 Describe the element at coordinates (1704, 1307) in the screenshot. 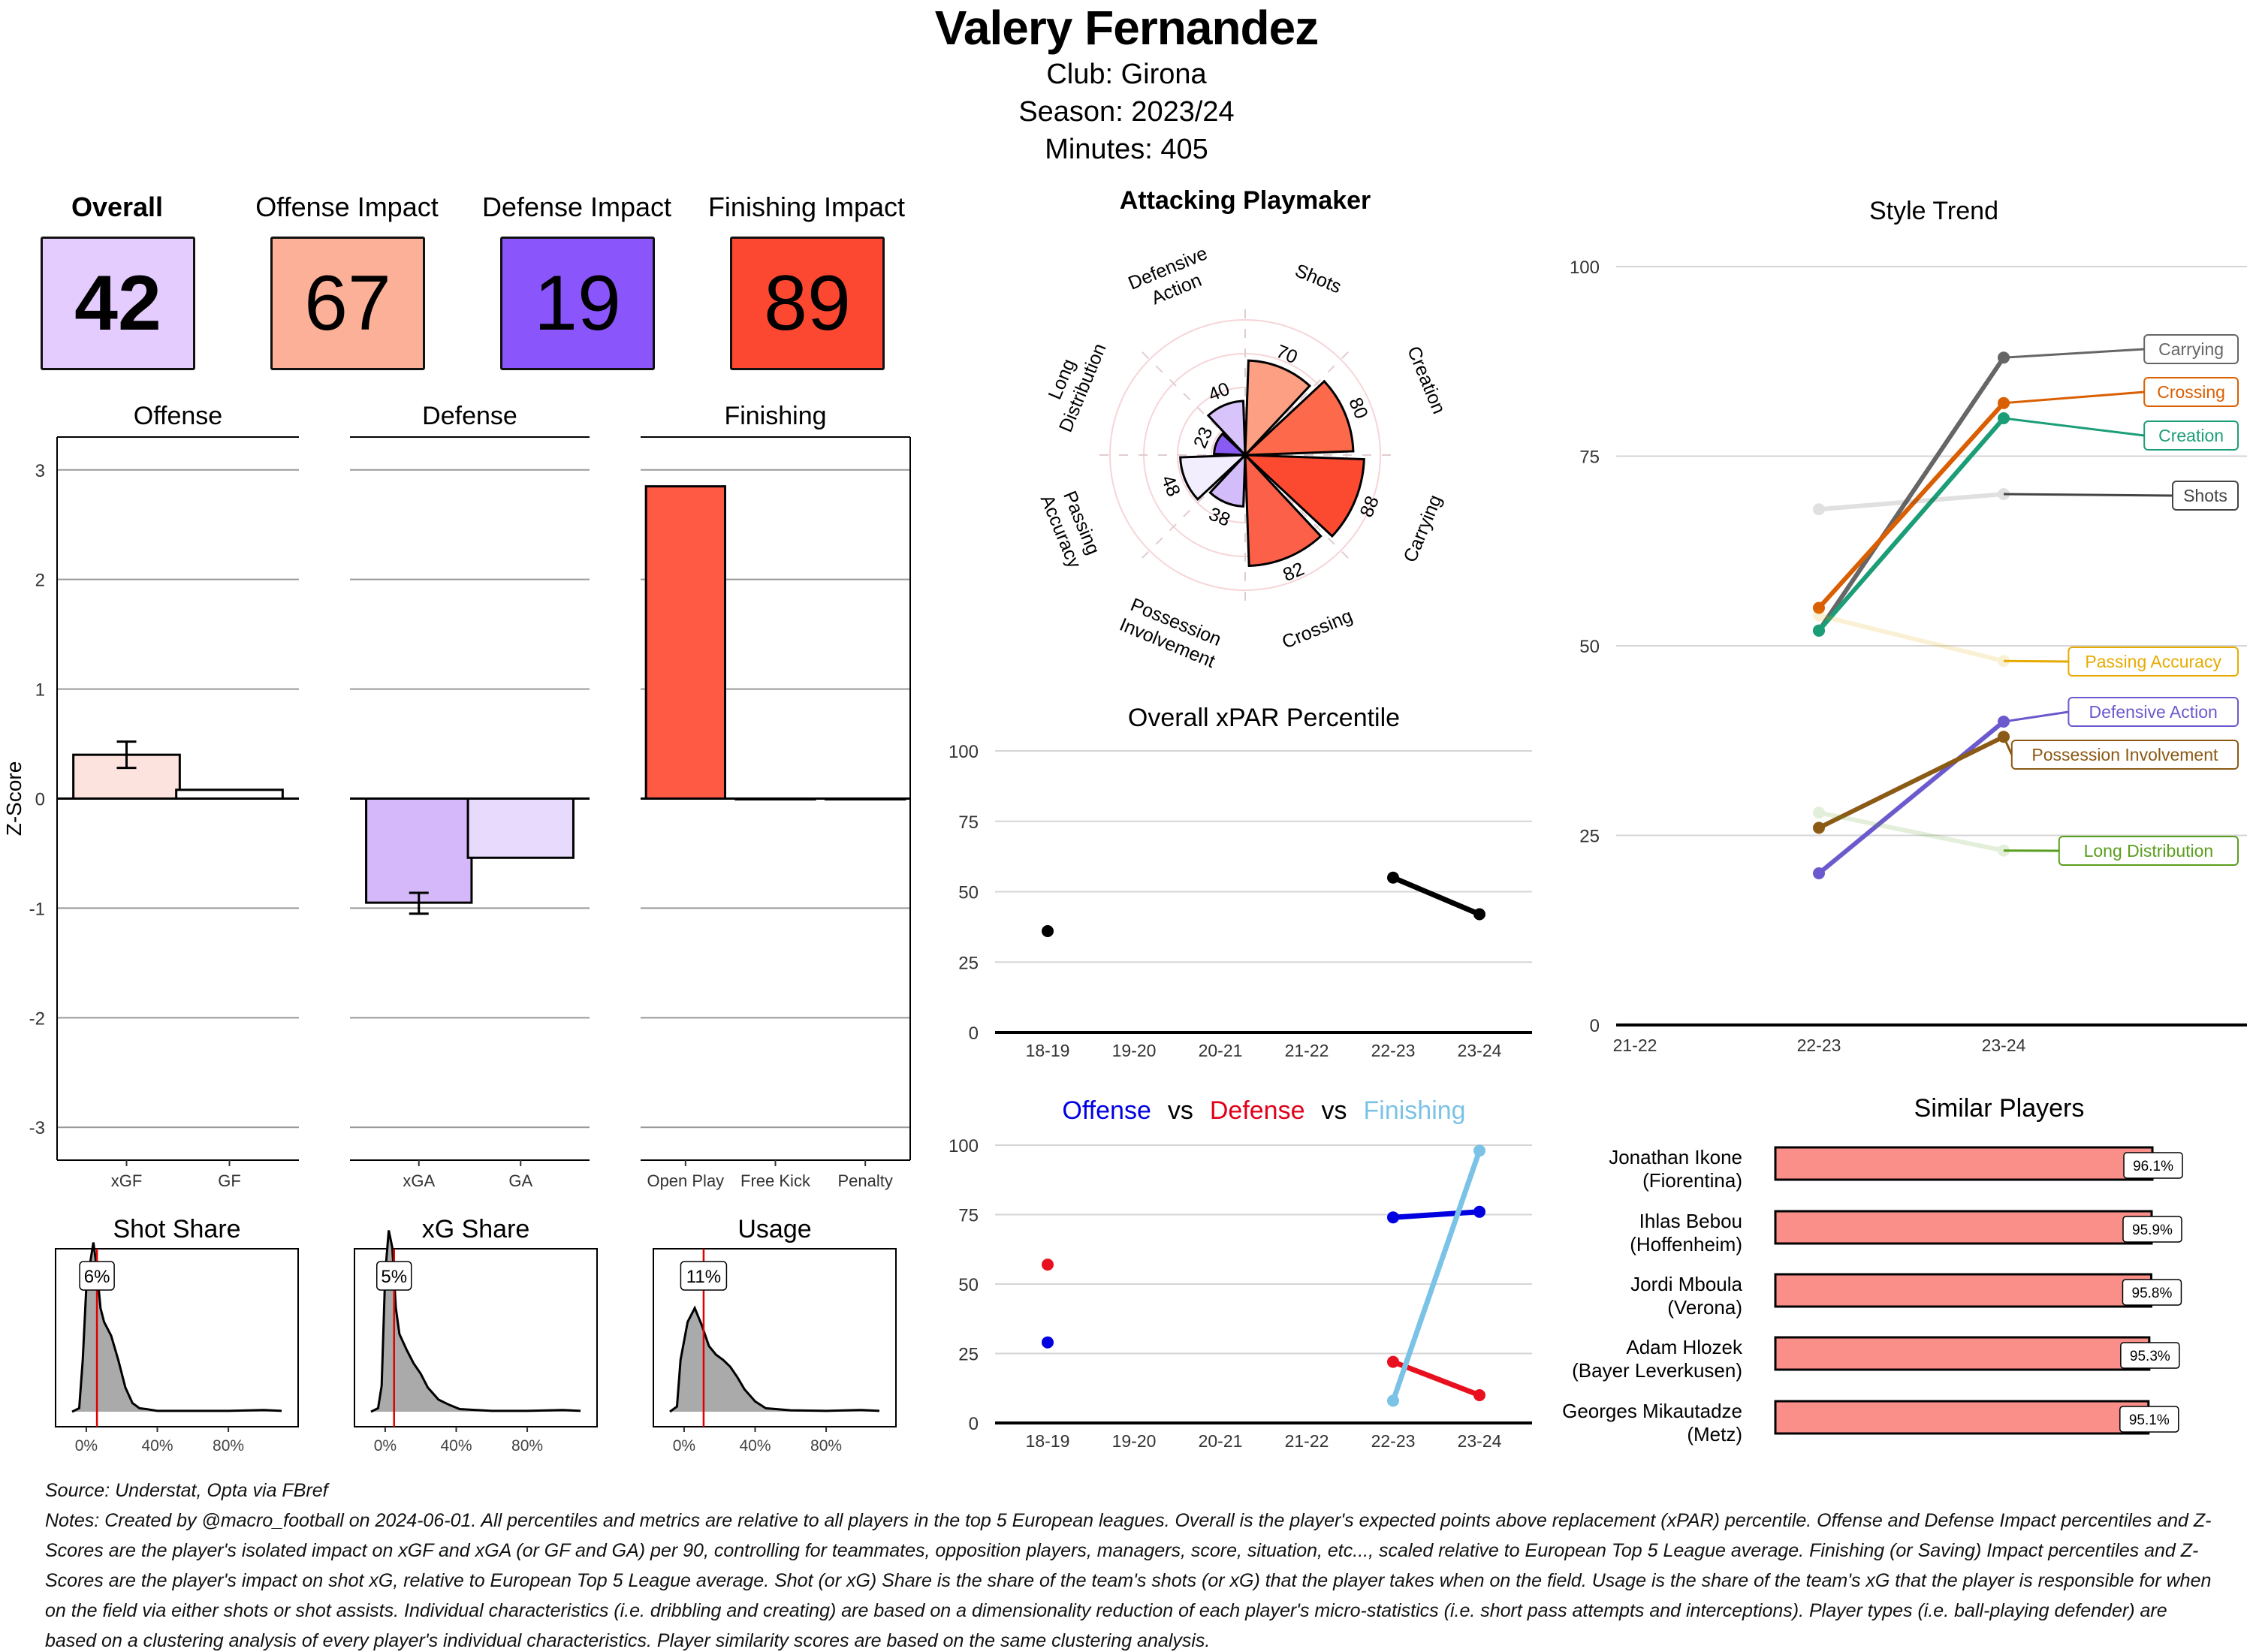

I see `player-club: (Verona)` at that location.